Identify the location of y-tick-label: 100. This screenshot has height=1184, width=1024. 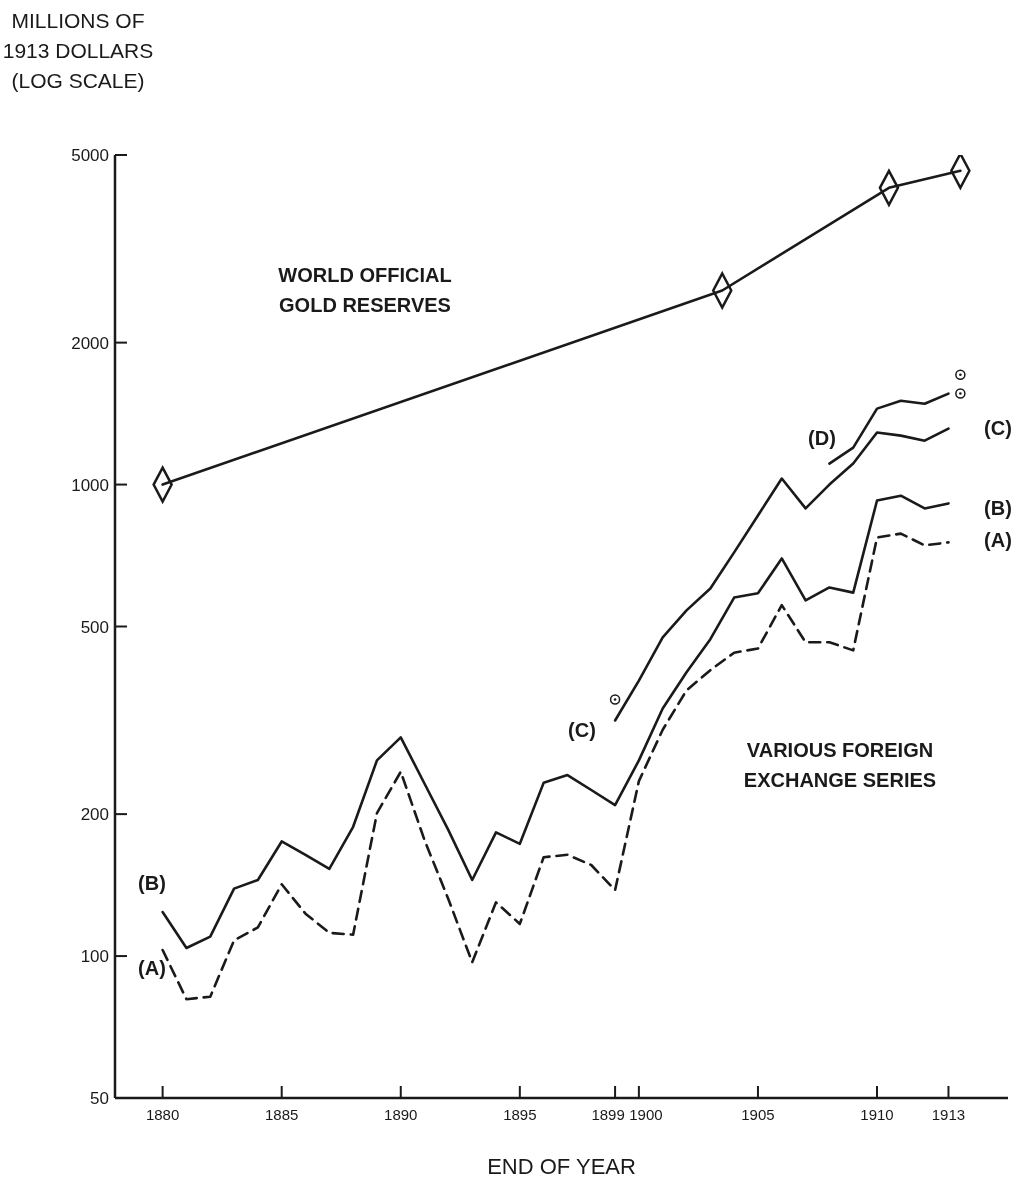
(94, 957).